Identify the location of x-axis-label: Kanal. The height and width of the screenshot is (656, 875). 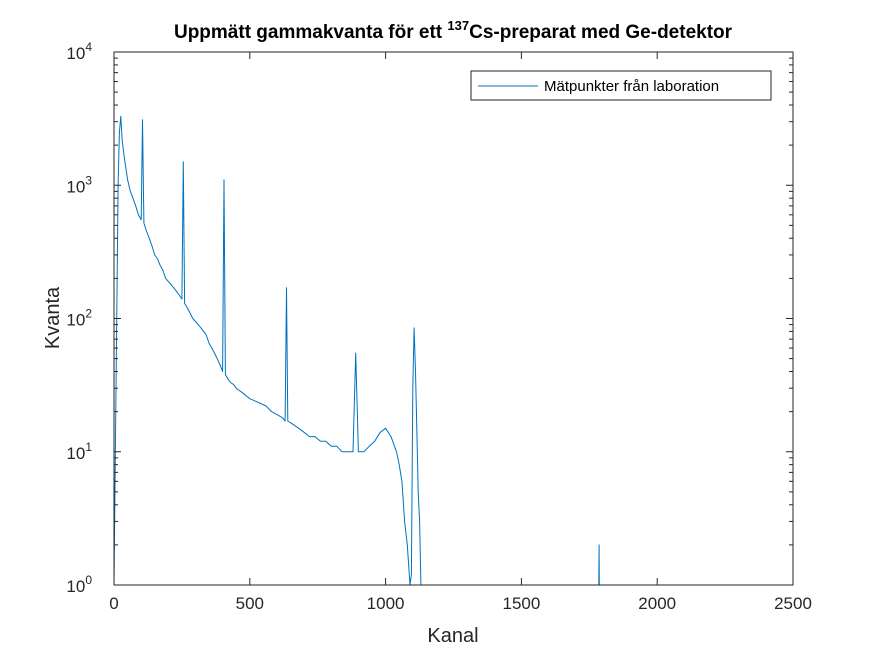
(452, 636).